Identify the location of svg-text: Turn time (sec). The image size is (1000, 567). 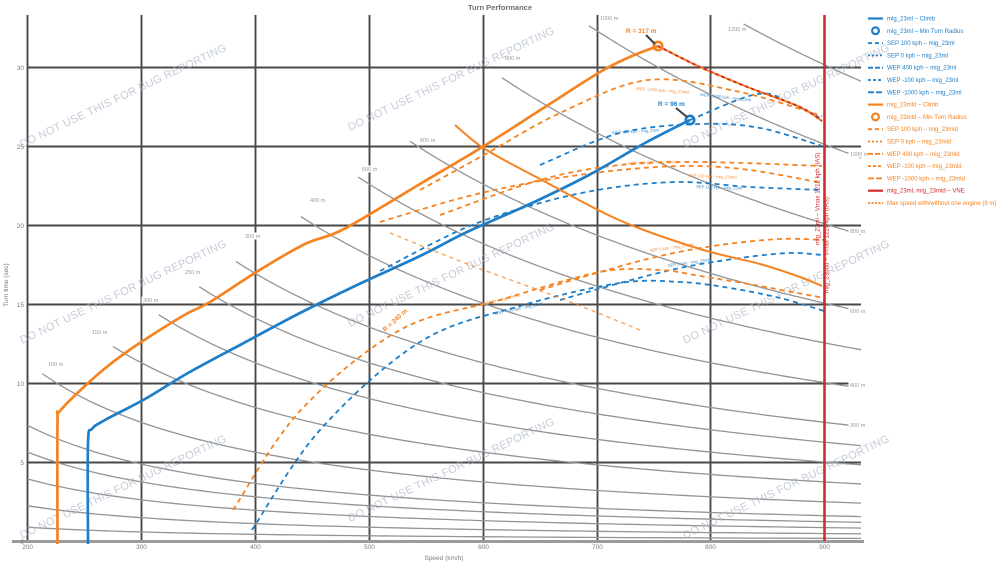
(6, 284).